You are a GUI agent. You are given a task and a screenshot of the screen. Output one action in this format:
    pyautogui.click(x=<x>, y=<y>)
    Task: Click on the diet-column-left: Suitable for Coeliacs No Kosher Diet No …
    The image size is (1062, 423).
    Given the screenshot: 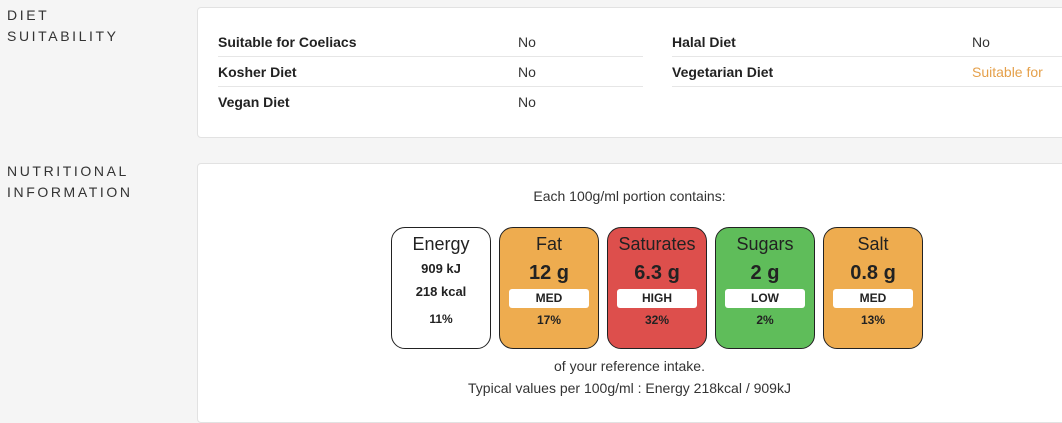 What is the action you would take?
    pyautogui.click(x=430, y=72)
    